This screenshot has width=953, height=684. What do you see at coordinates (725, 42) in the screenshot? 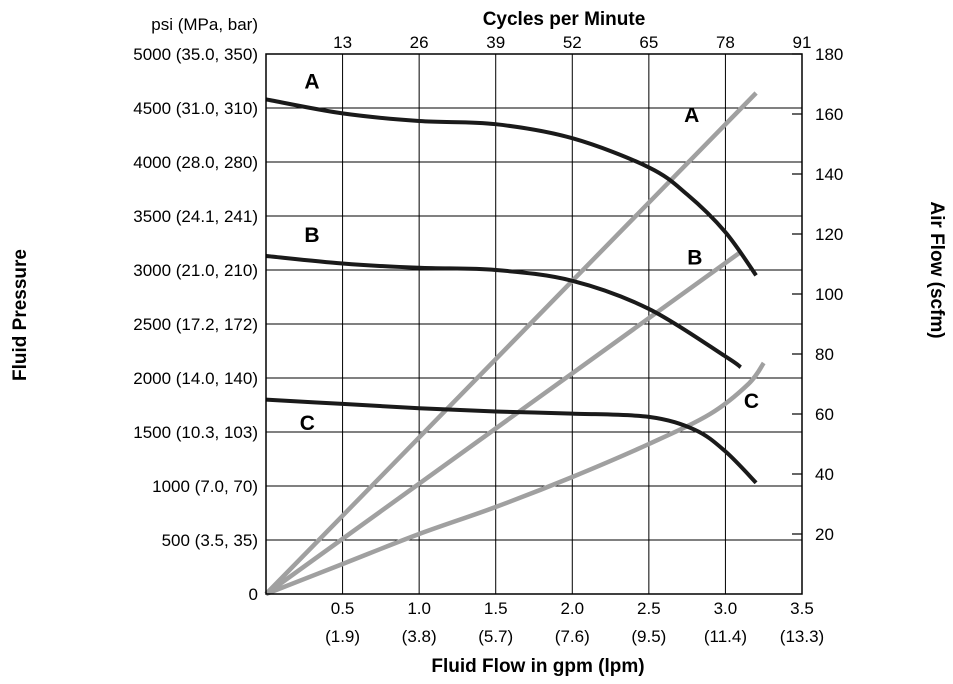
I see `top-tick-label: 78` at bounding box center [725, 42].